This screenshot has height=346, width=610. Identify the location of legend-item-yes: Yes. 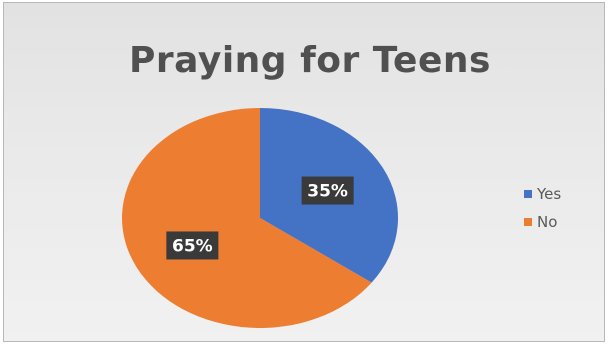
(542, 194).